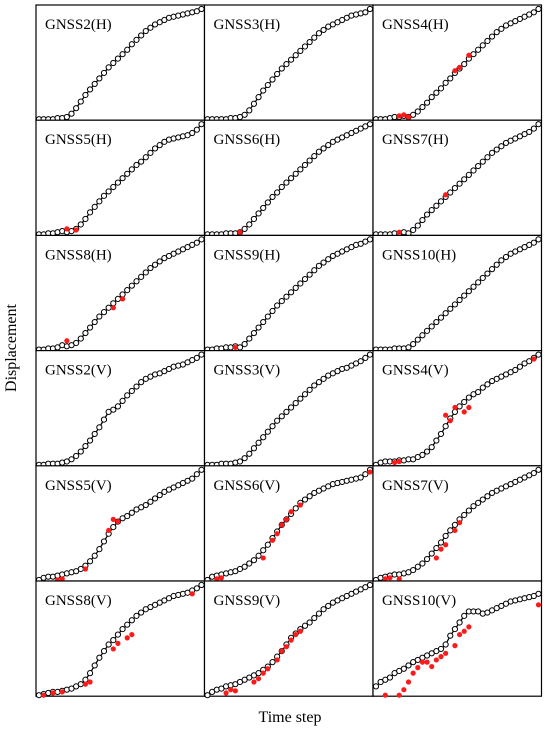 This screenshot has height=734, width=550. Describe the element at coordinates (415, 140) in the screenshot. I see `panel-title: GNSS7(H)` at that location.